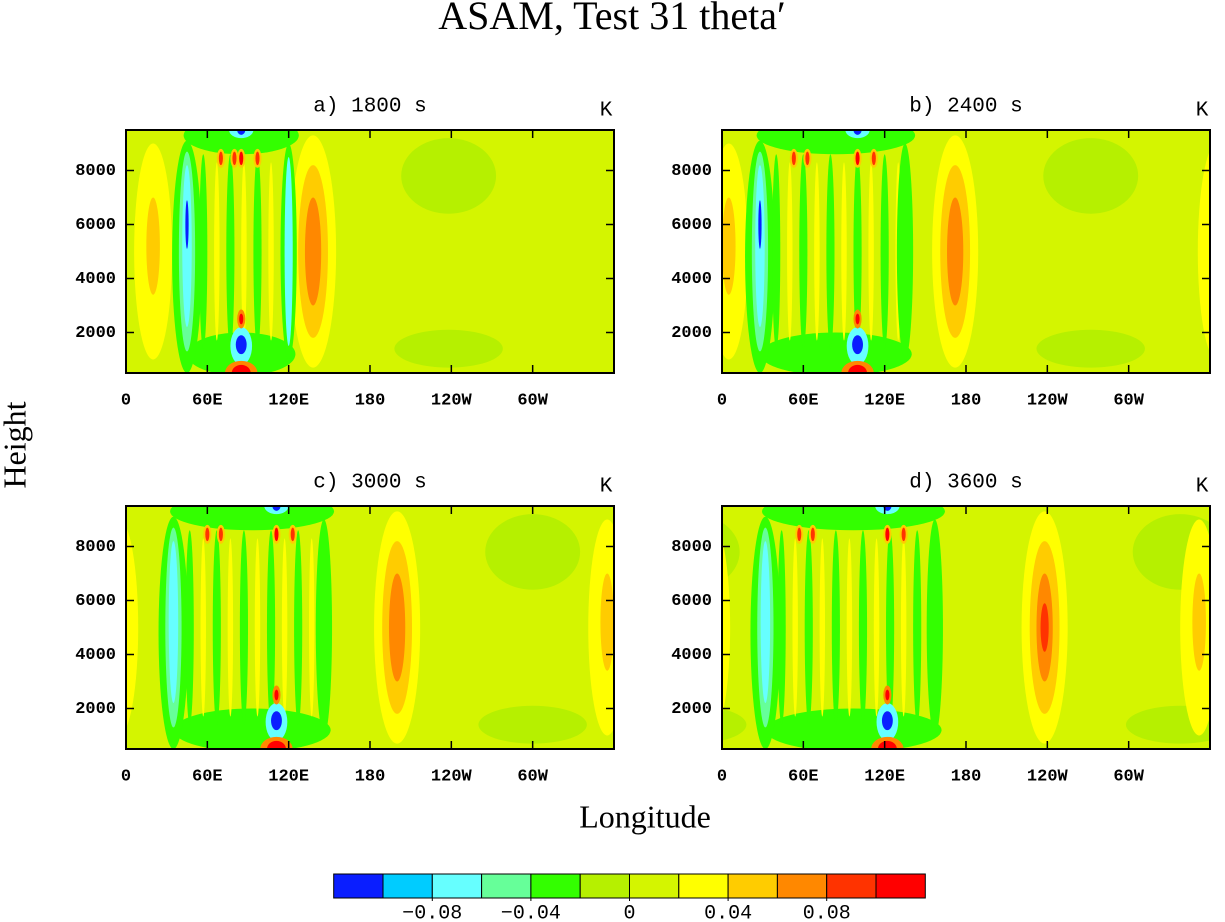 The image size is (1225, 922). Describe the element at coordinates (645, 816) in the screenshot. I see `x-axis-label: Longitude` at that location.